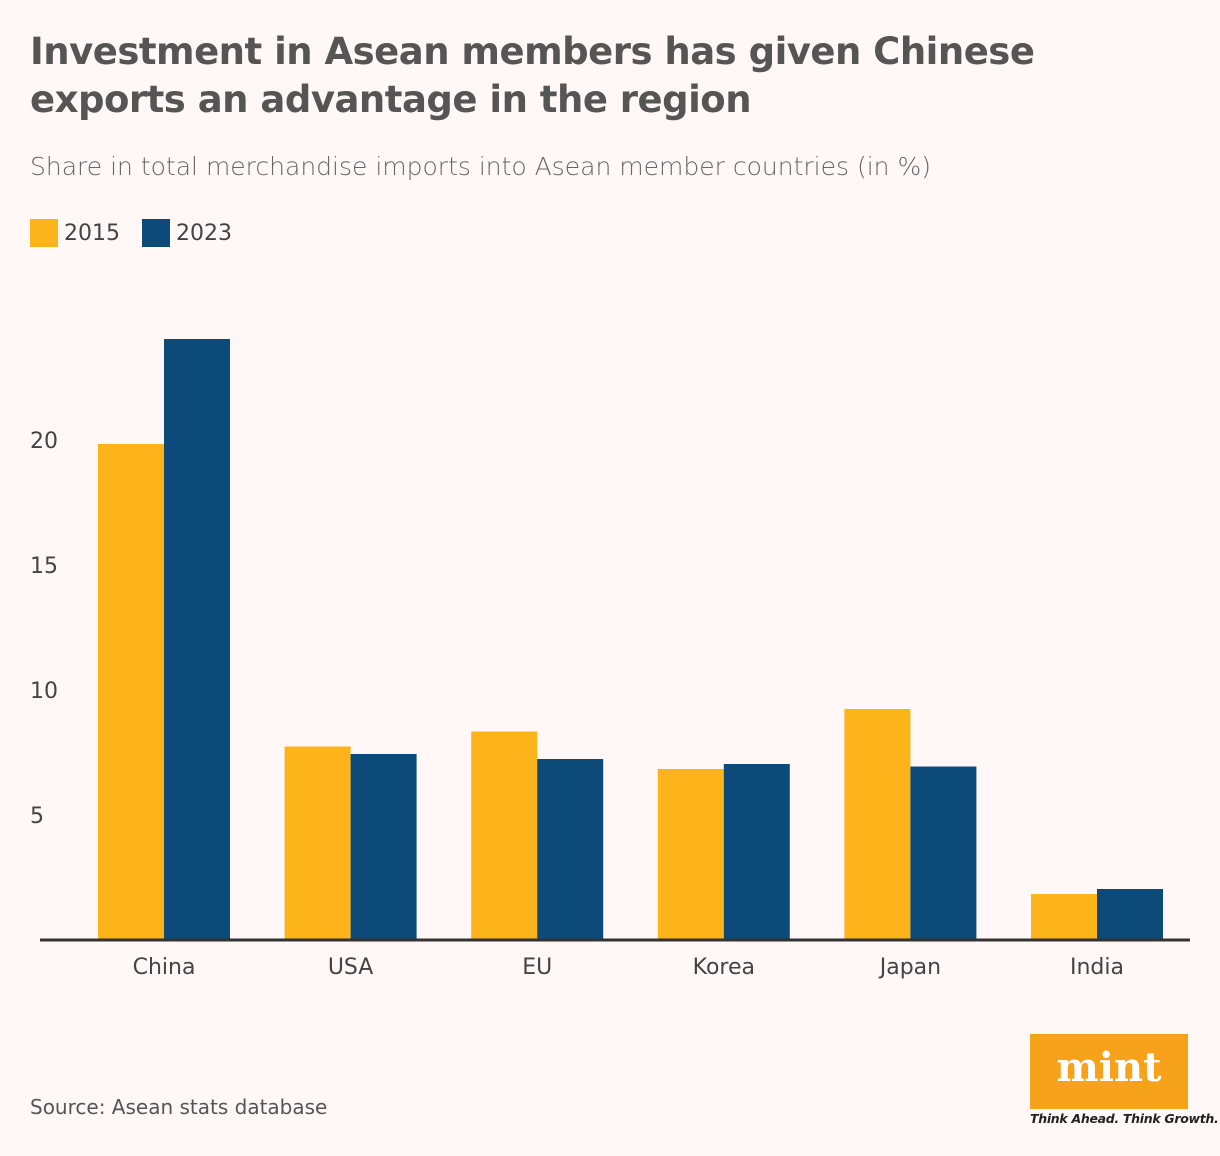 This screenshot has height=1156, width=1220. Describe the element at coordinates (44, 441) in the screenshot. I see `y-tick-label: 20` at that location.